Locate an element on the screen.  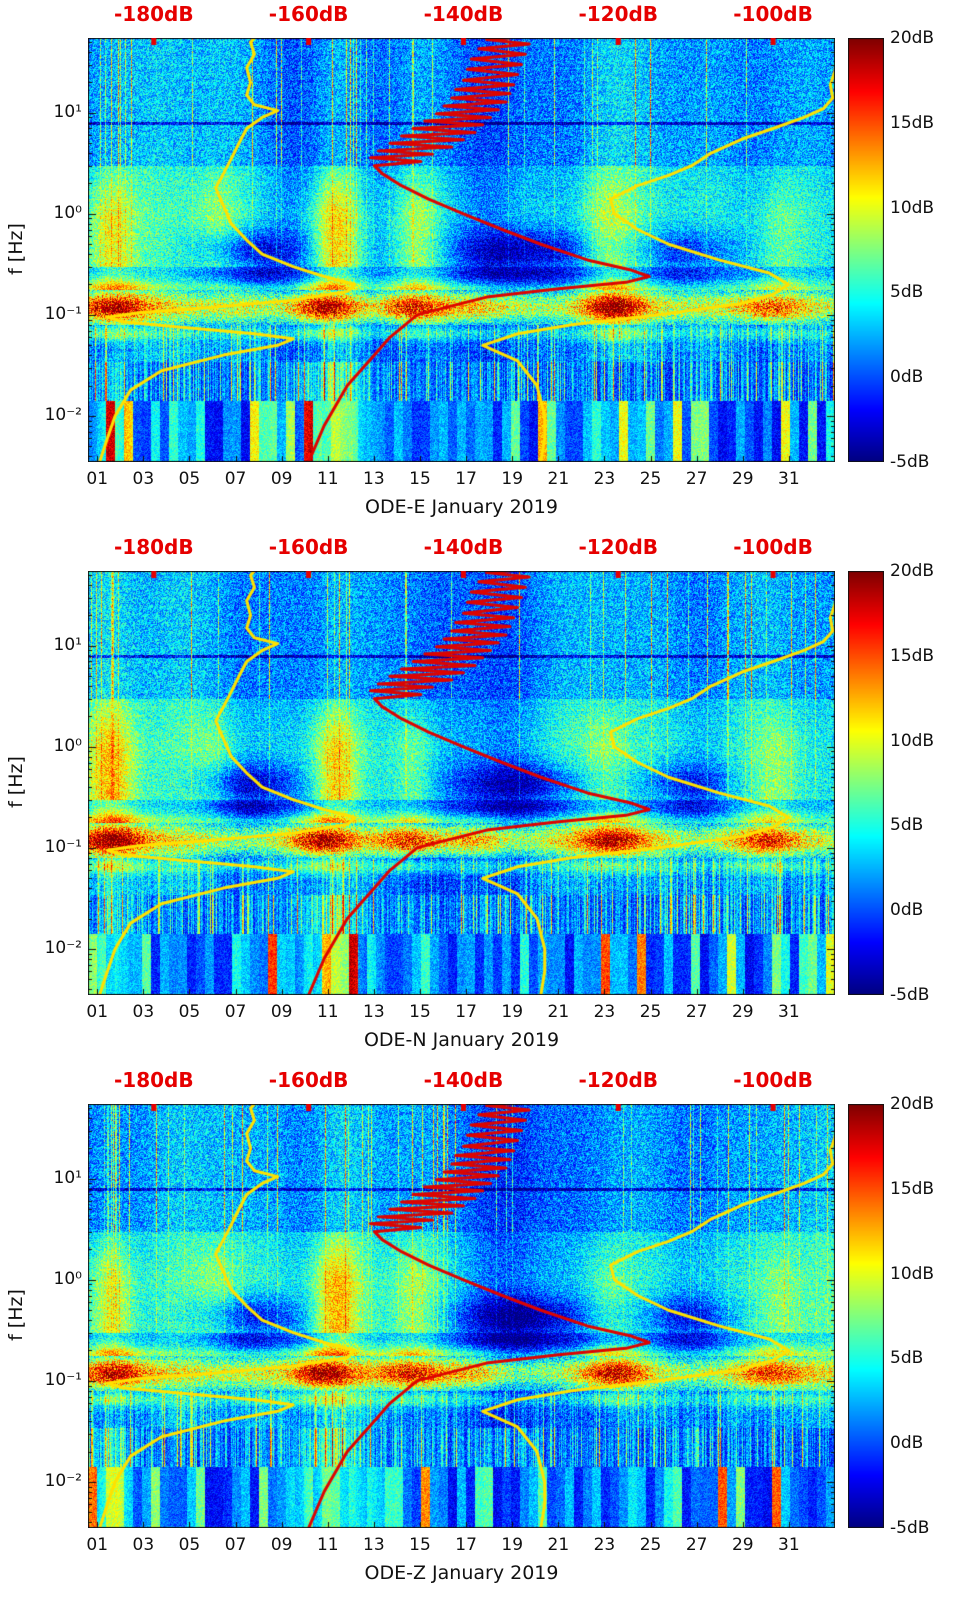
colorbar-ode-z is located at coordinates (866, 1316).